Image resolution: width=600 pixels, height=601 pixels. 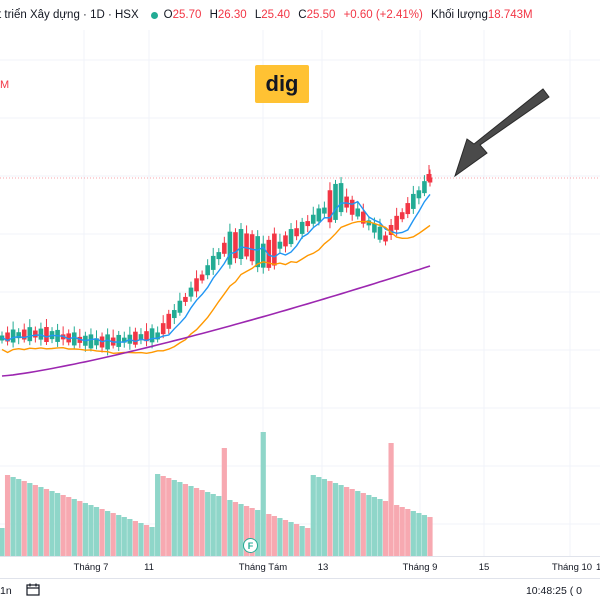 I want to click on arrow-annotation-icon, so click(x=502, y=133).